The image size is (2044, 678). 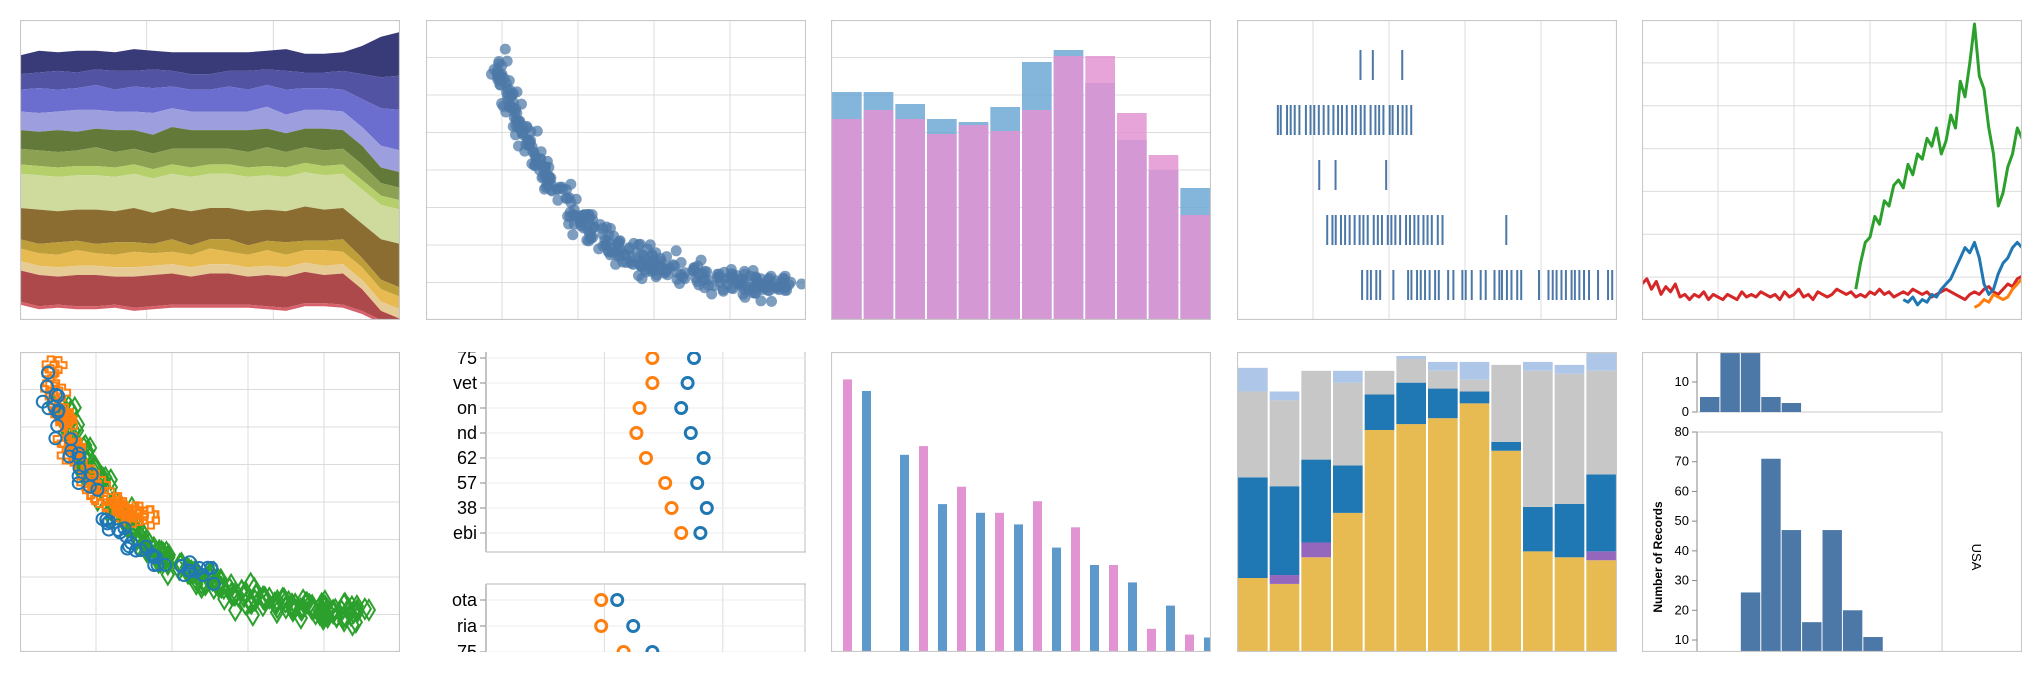 I want to click on scatter-shapes-chart, so click(x=210, y=502).